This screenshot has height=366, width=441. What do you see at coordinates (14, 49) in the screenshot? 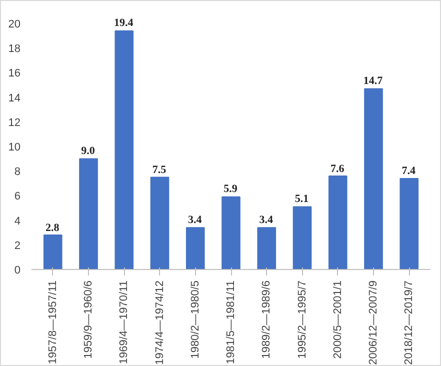
I see `y-tick-label: 18` at bounding box center [14, 49].